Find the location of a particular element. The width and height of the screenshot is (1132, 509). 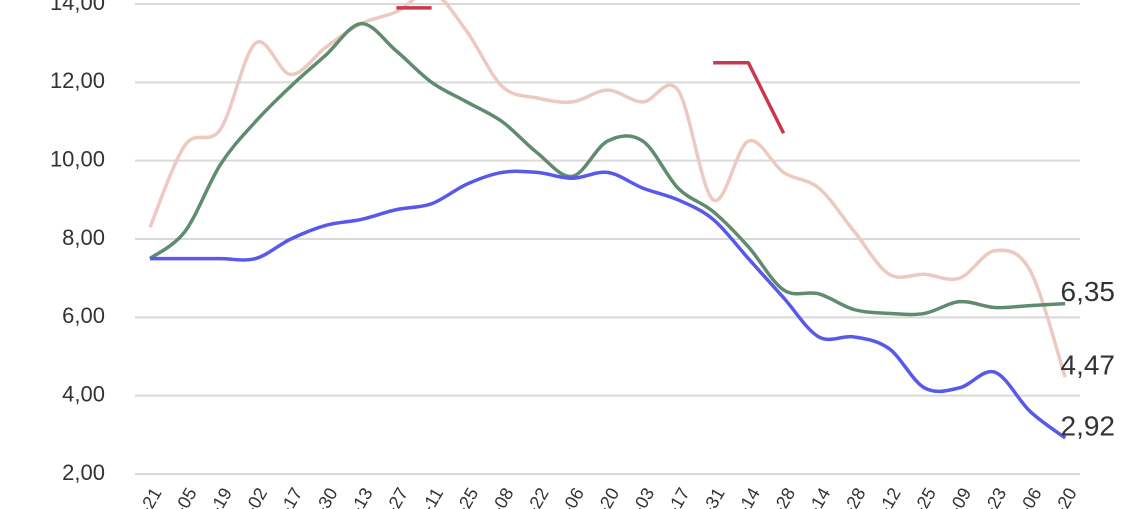

x-tick-label: -27 is located at coordinates (397, 496).